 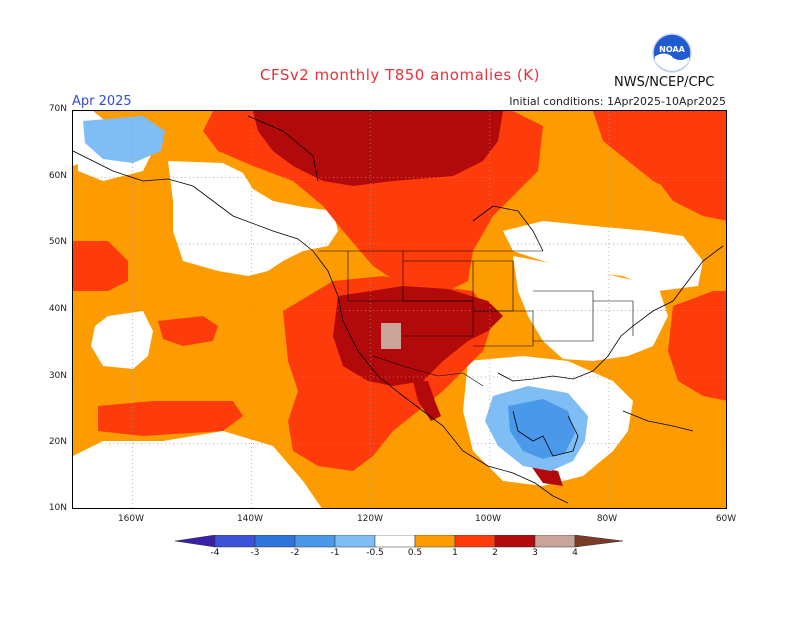 What do you see at coordinates (215, 553) in the screenshot?
I see `colorbar-label-neg4: -4` at bounding box center [215, 553].